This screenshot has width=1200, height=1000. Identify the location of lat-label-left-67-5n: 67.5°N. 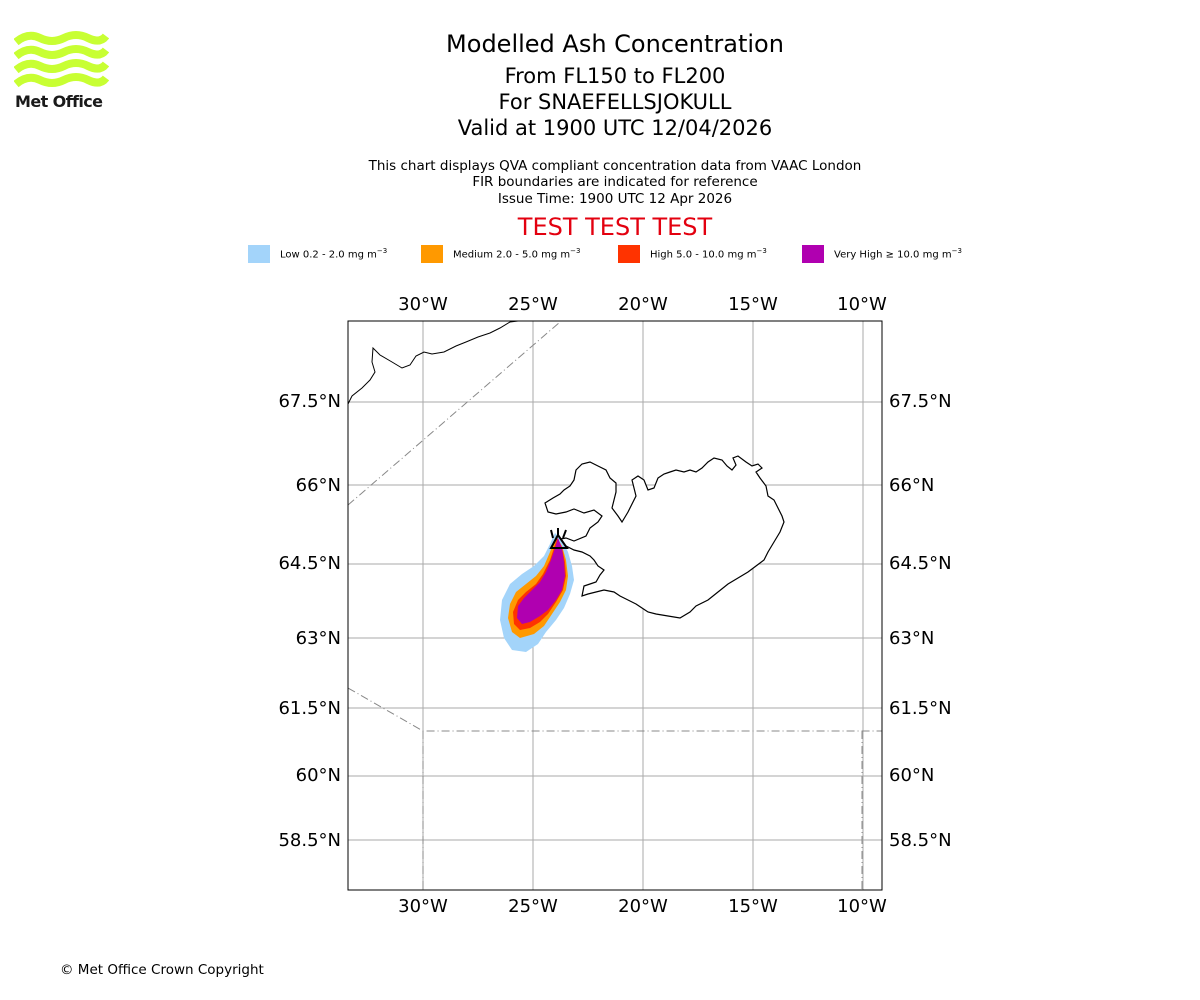
(309, 401).